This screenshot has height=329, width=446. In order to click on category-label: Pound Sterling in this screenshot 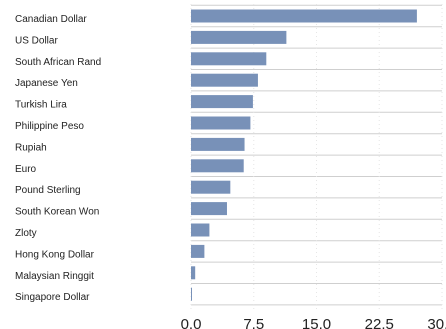, I will do `click(48, 190)`.